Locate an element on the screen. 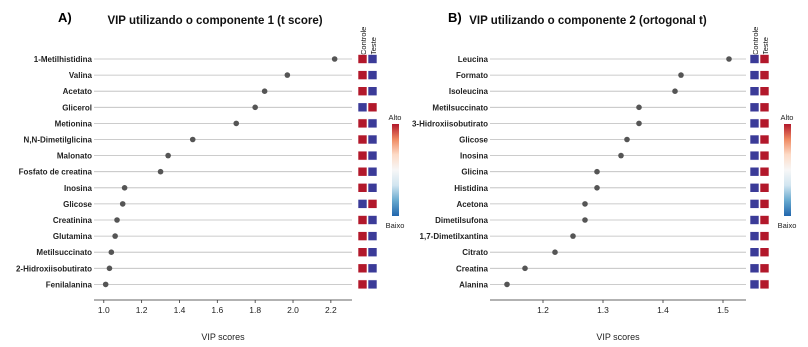  heat-header-teste: Teste is located at coordinates (765, 46).